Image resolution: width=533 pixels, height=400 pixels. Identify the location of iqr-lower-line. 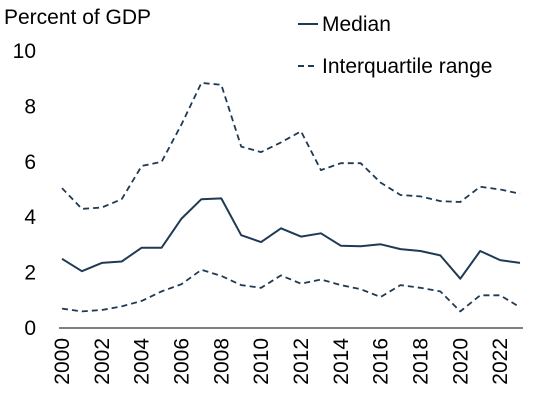
(291, 290).